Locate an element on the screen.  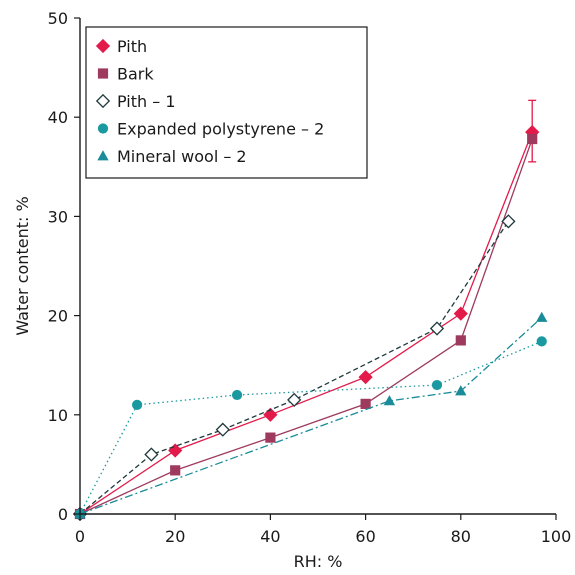
legend-label: Pith is located at coordinates (132, 46).